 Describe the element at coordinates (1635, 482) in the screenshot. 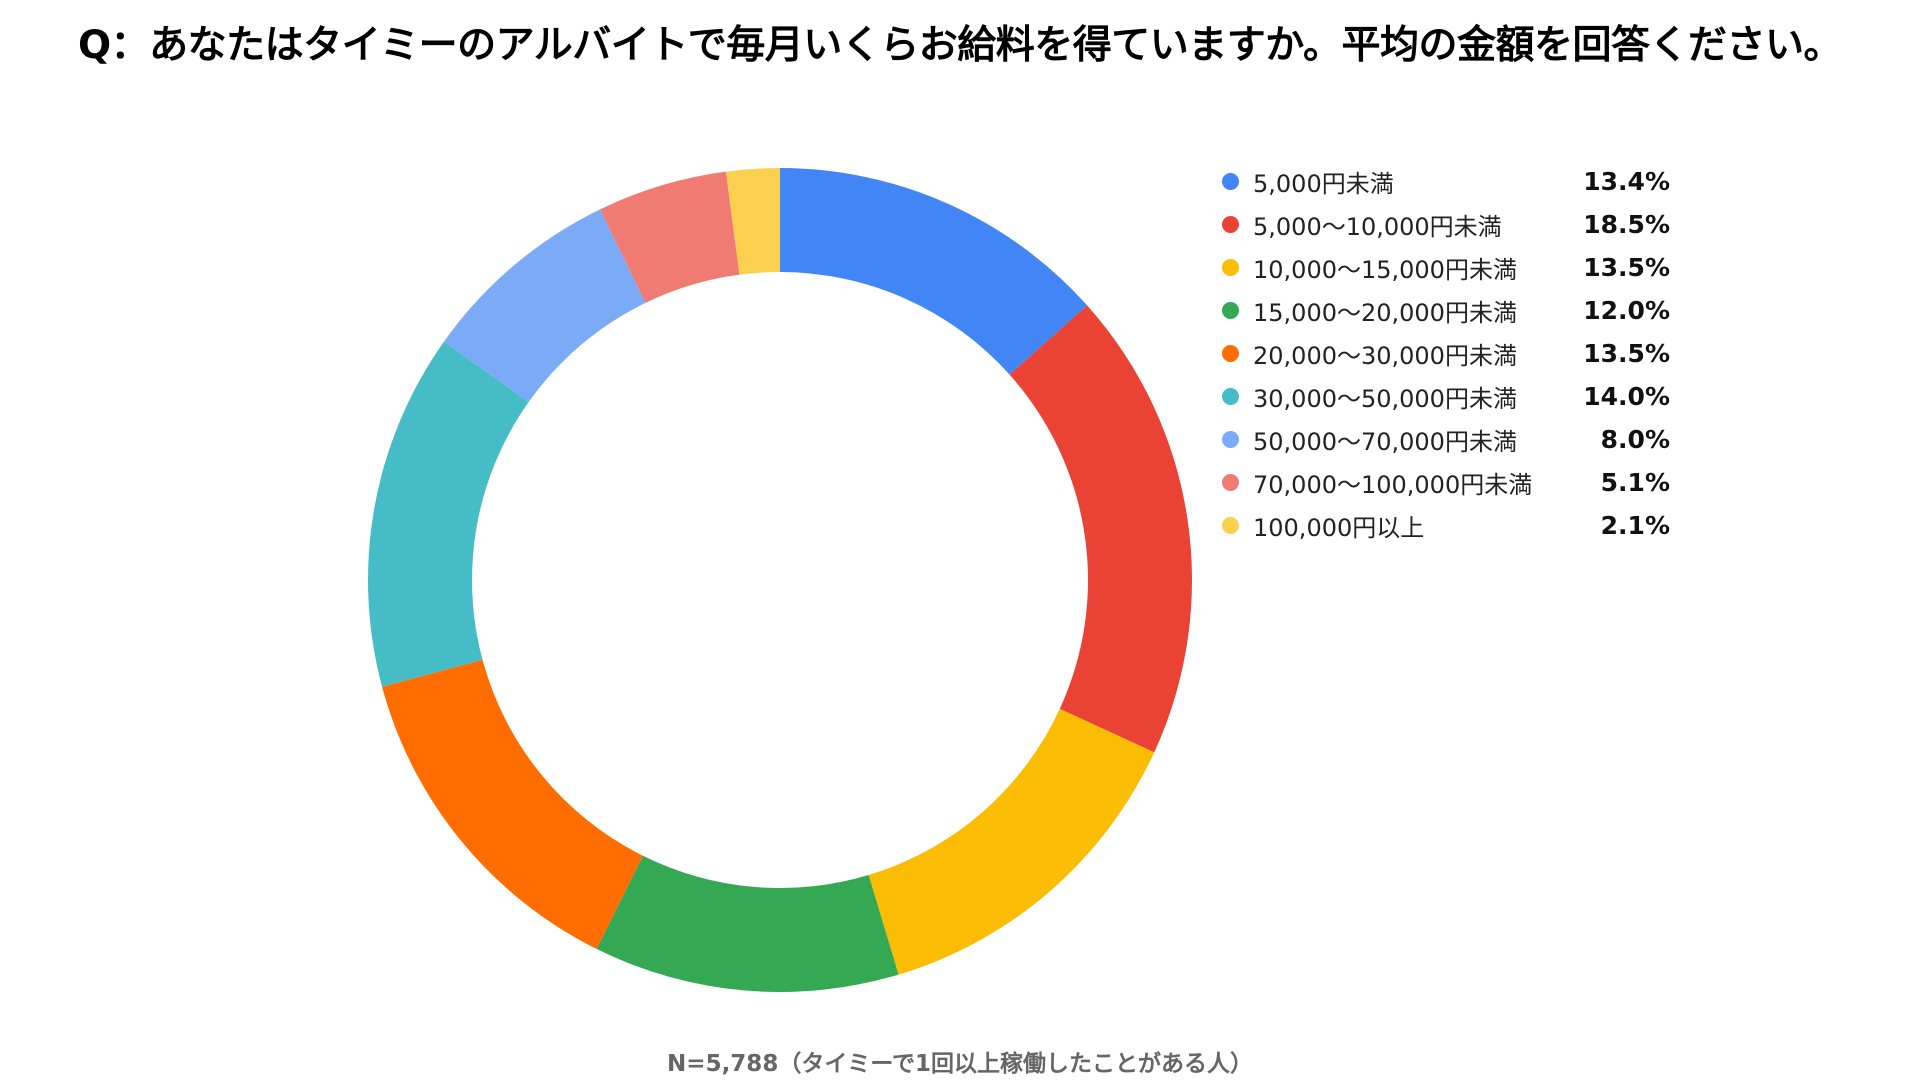

I see `legend-value: 5.1%` at that location.